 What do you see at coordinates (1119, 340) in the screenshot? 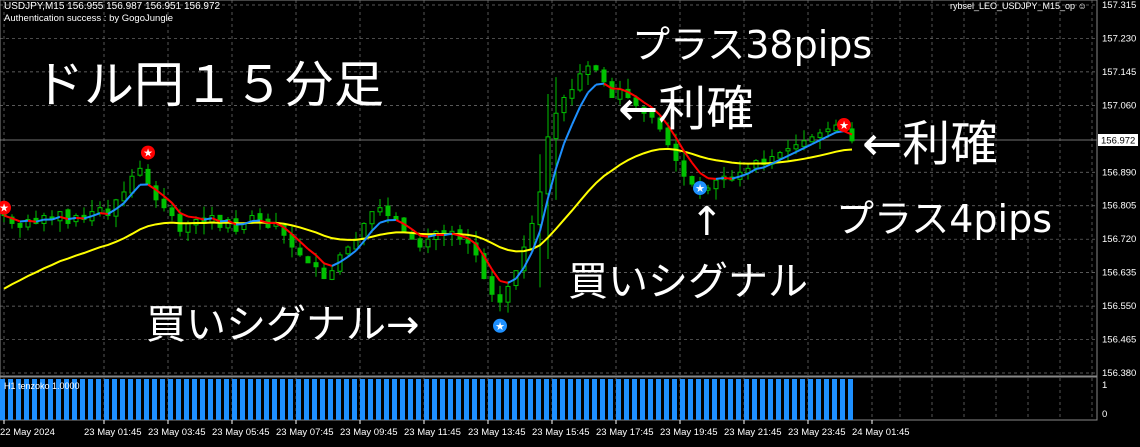
I see `y-tick-label: 156.465` at bounding box center [1119, 340].